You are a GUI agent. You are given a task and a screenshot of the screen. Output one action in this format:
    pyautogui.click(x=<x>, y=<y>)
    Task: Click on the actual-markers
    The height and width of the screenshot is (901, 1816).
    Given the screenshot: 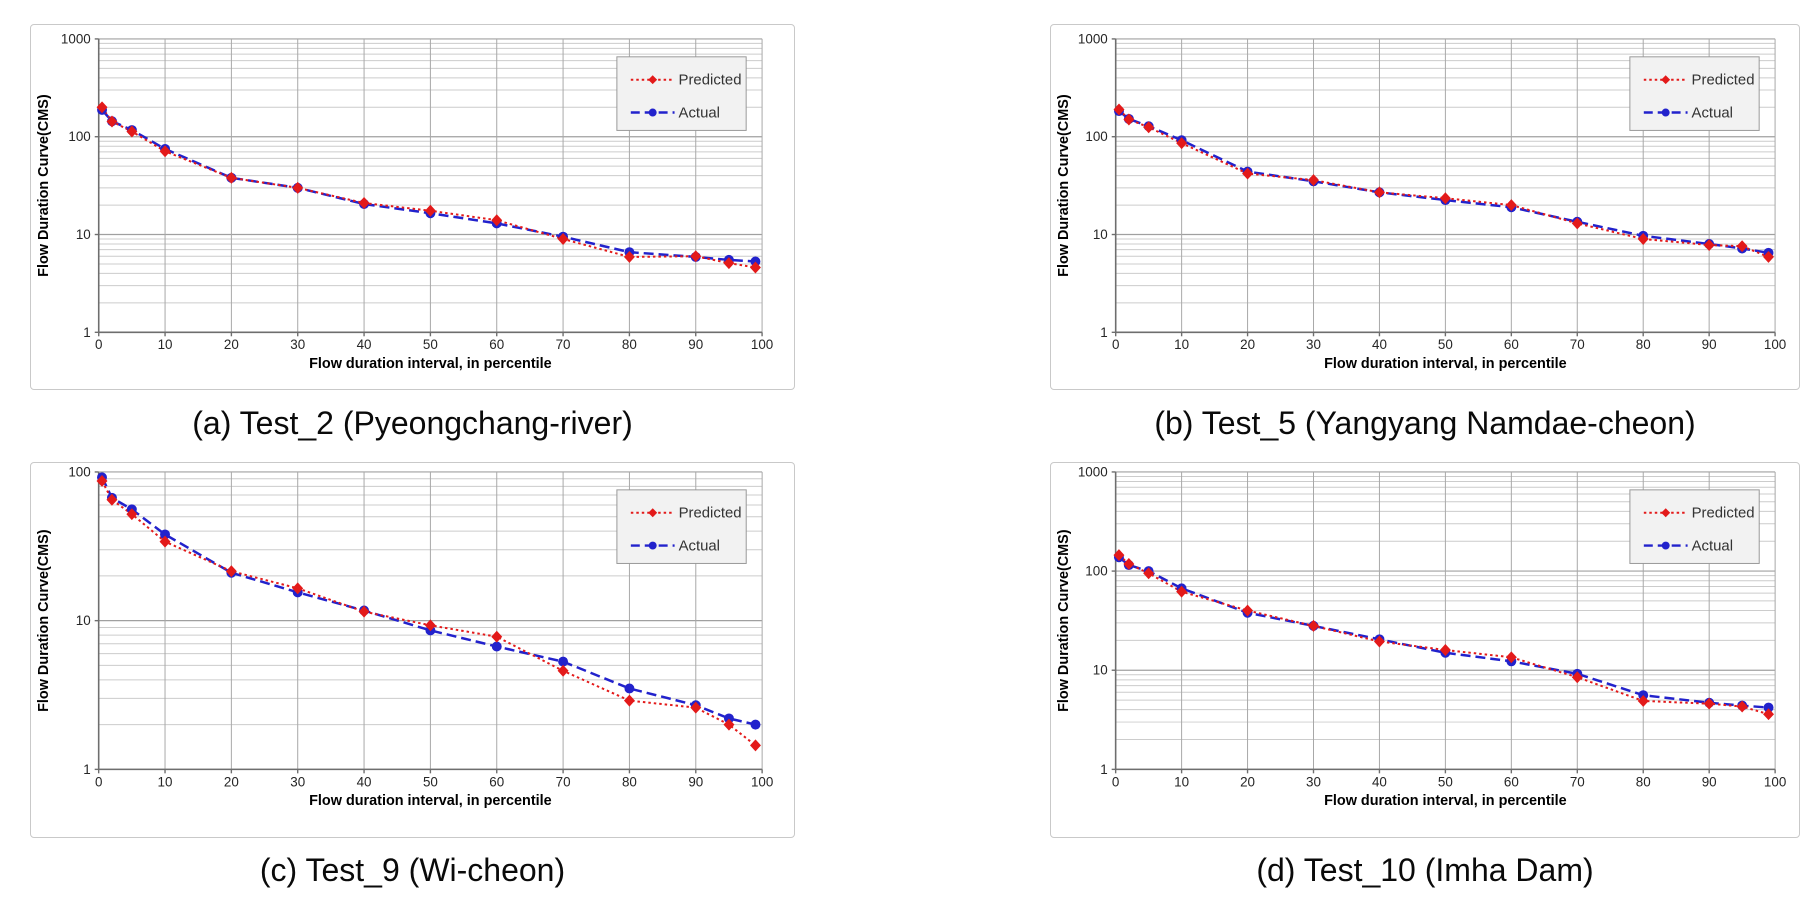 What is the action you would take?
    pyautogui.click(x=1443, y=632)
    